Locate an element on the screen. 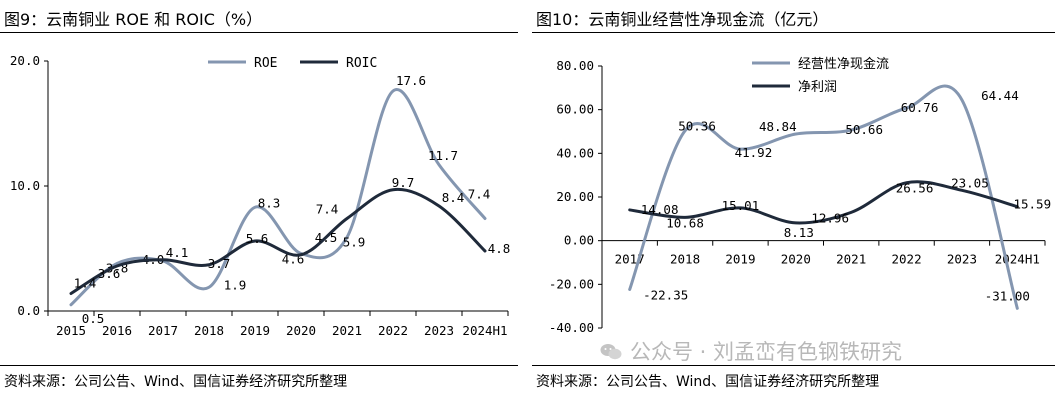  data-label: 10.68 is located at coordinates (685, 222).